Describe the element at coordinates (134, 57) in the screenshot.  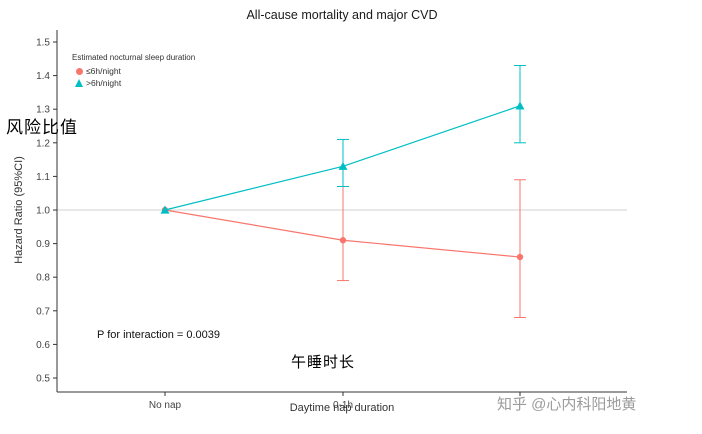
I see `legend-title: Estimated nocturnal sleep duration` at that location.